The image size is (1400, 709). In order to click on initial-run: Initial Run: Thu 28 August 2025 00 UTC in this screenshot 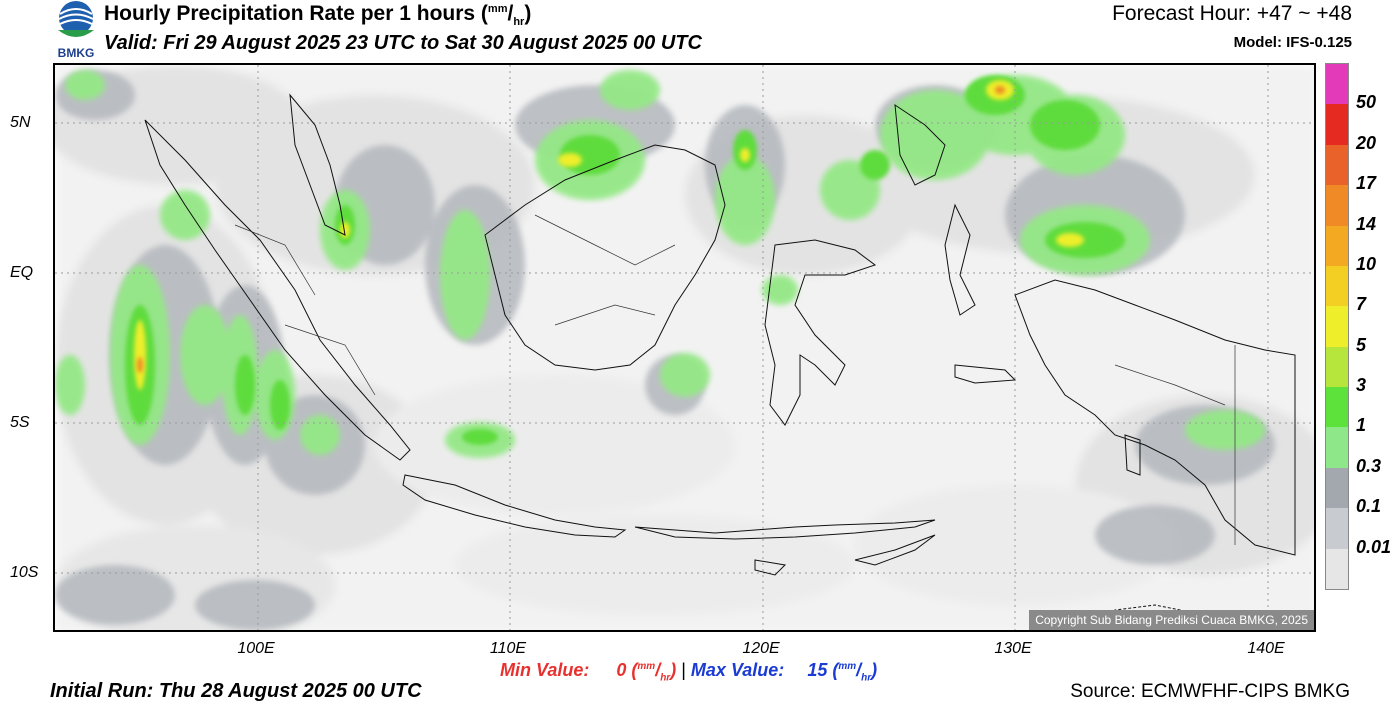, I will do `click(236, 691)`.